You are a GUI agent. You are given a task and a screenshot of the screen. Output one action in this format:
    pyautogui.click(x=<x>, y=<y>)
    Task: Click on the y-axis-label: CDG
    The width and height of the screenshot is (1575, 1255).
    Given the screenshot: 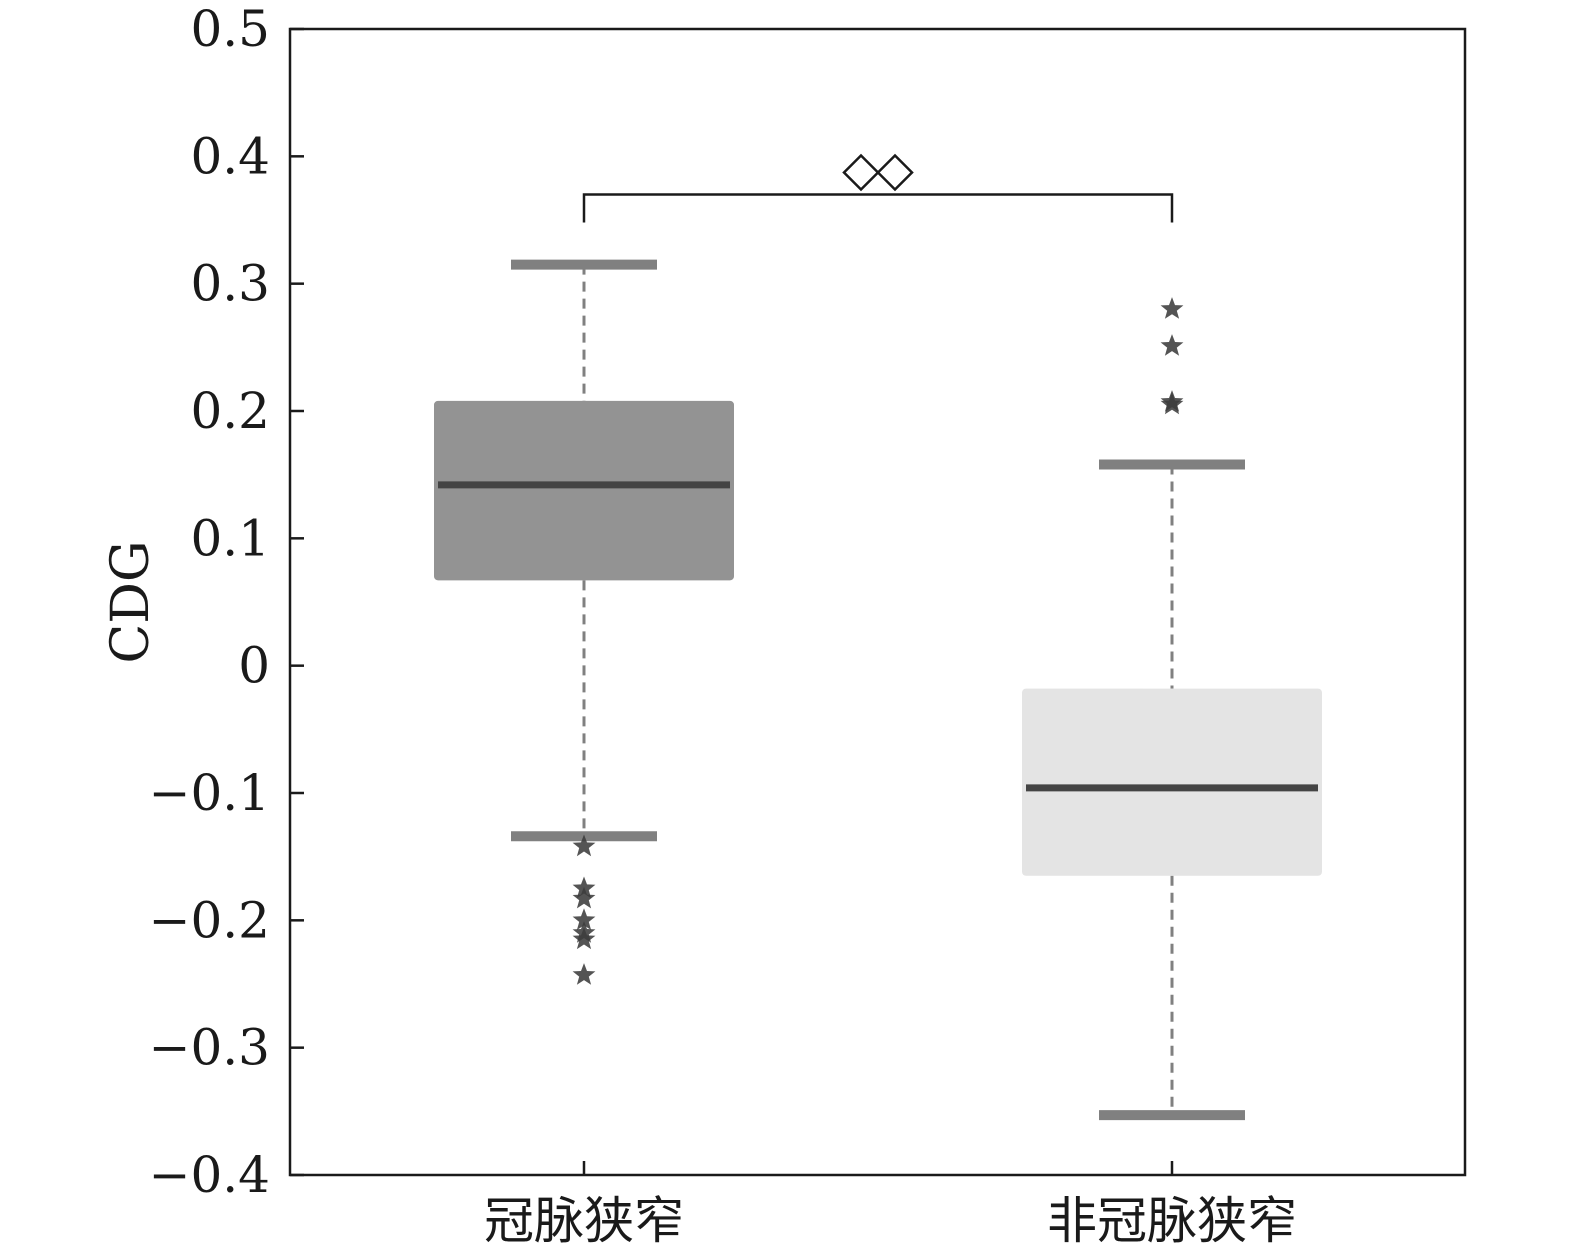 What is the action you would take?
    pyautogui.click(x=131, y=601)
    